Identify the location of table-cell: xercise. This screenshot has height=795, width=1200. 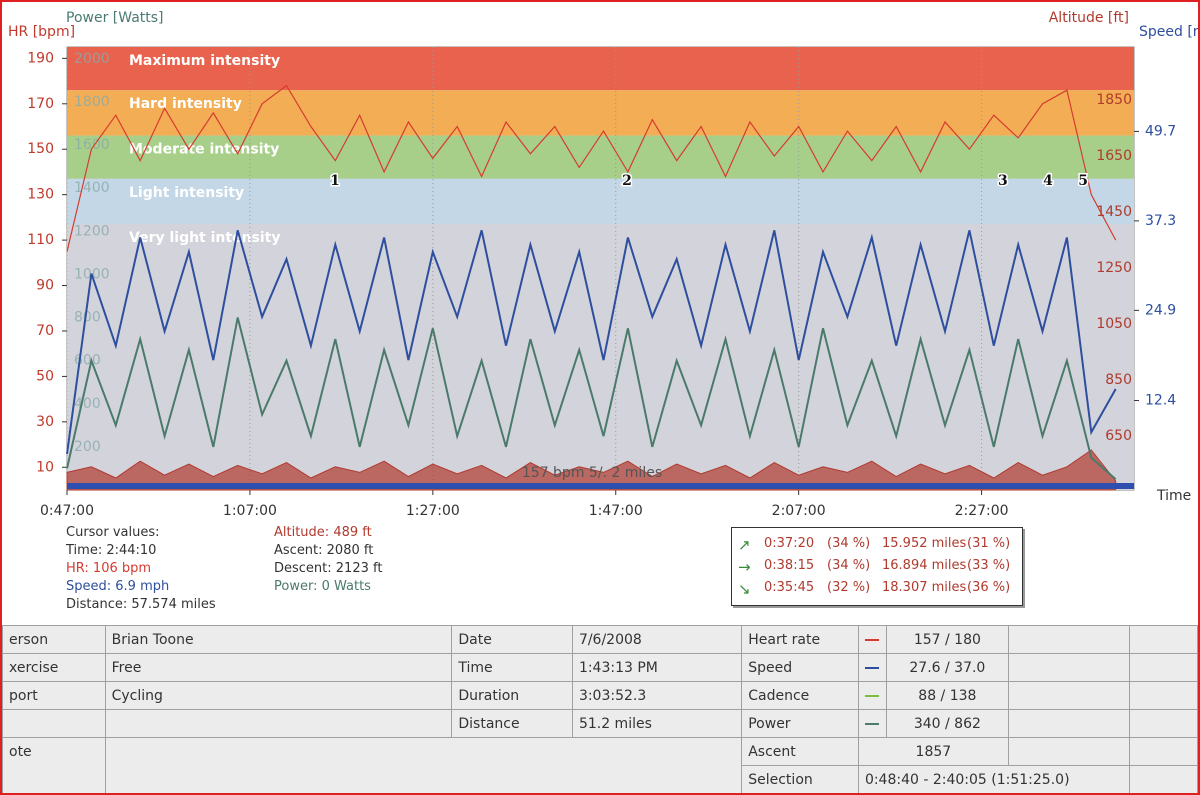
(54, 667).